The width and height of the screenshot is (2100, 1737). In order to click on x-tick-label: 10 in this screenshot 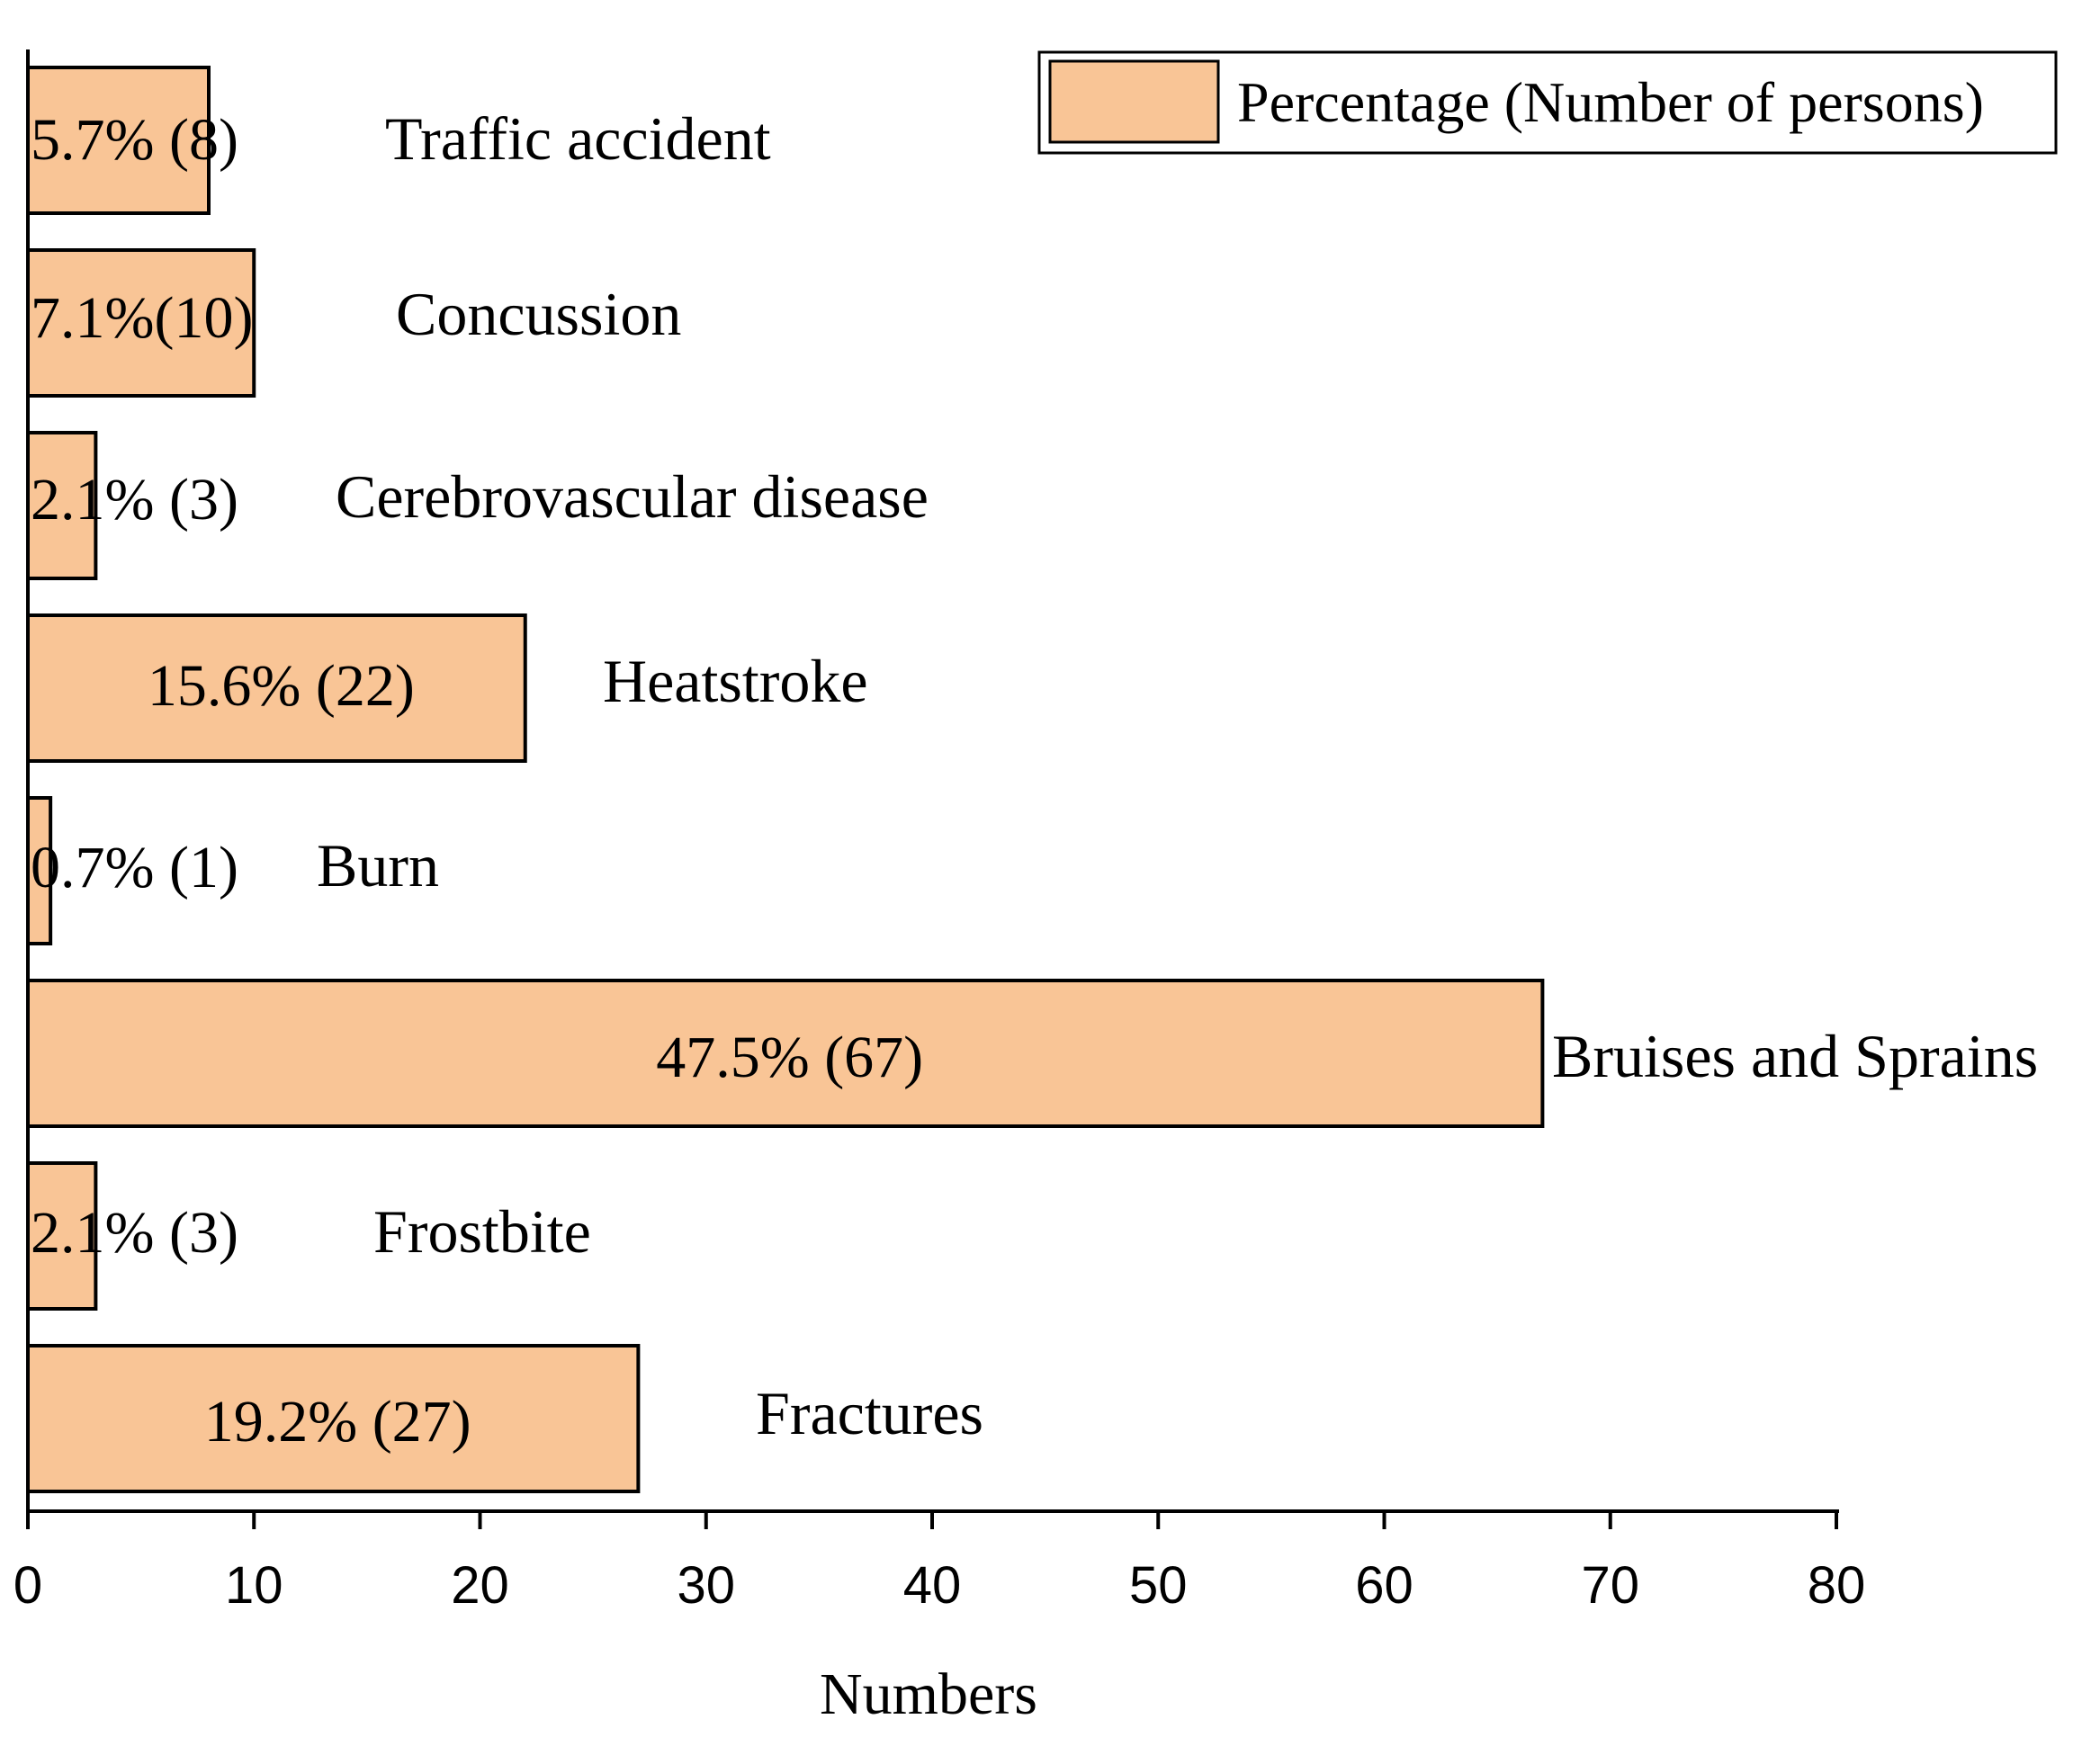, I will do `click(254, 1585)`.